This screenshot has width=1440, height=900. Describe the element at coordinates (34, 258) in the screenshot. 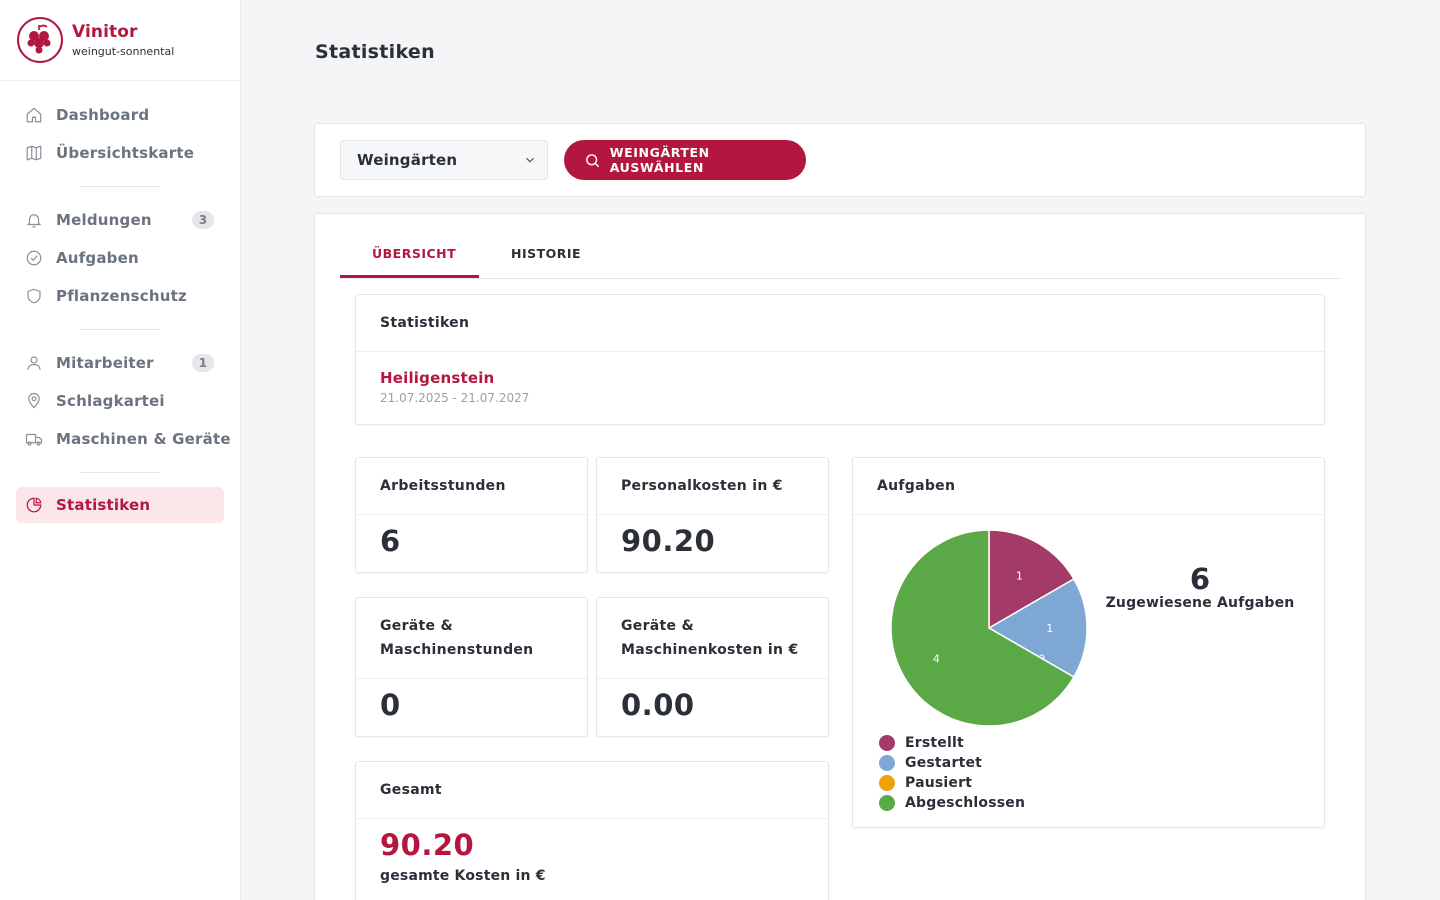

I see `check-circle-icon` at that location.